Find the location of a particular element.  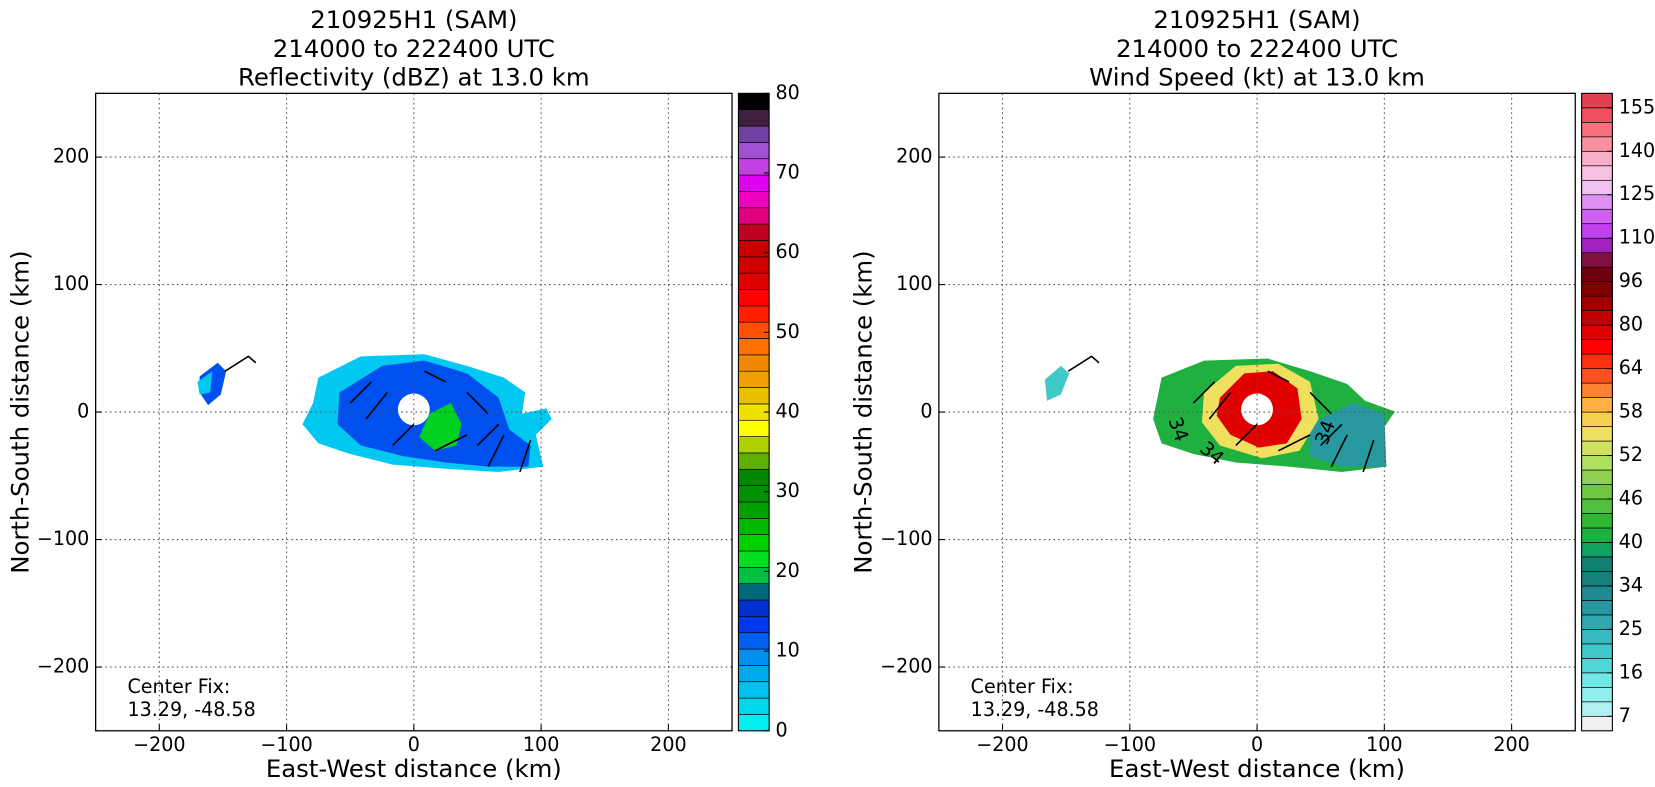

colorbar-tick-label: 20 is located at coordinates (788, 570).